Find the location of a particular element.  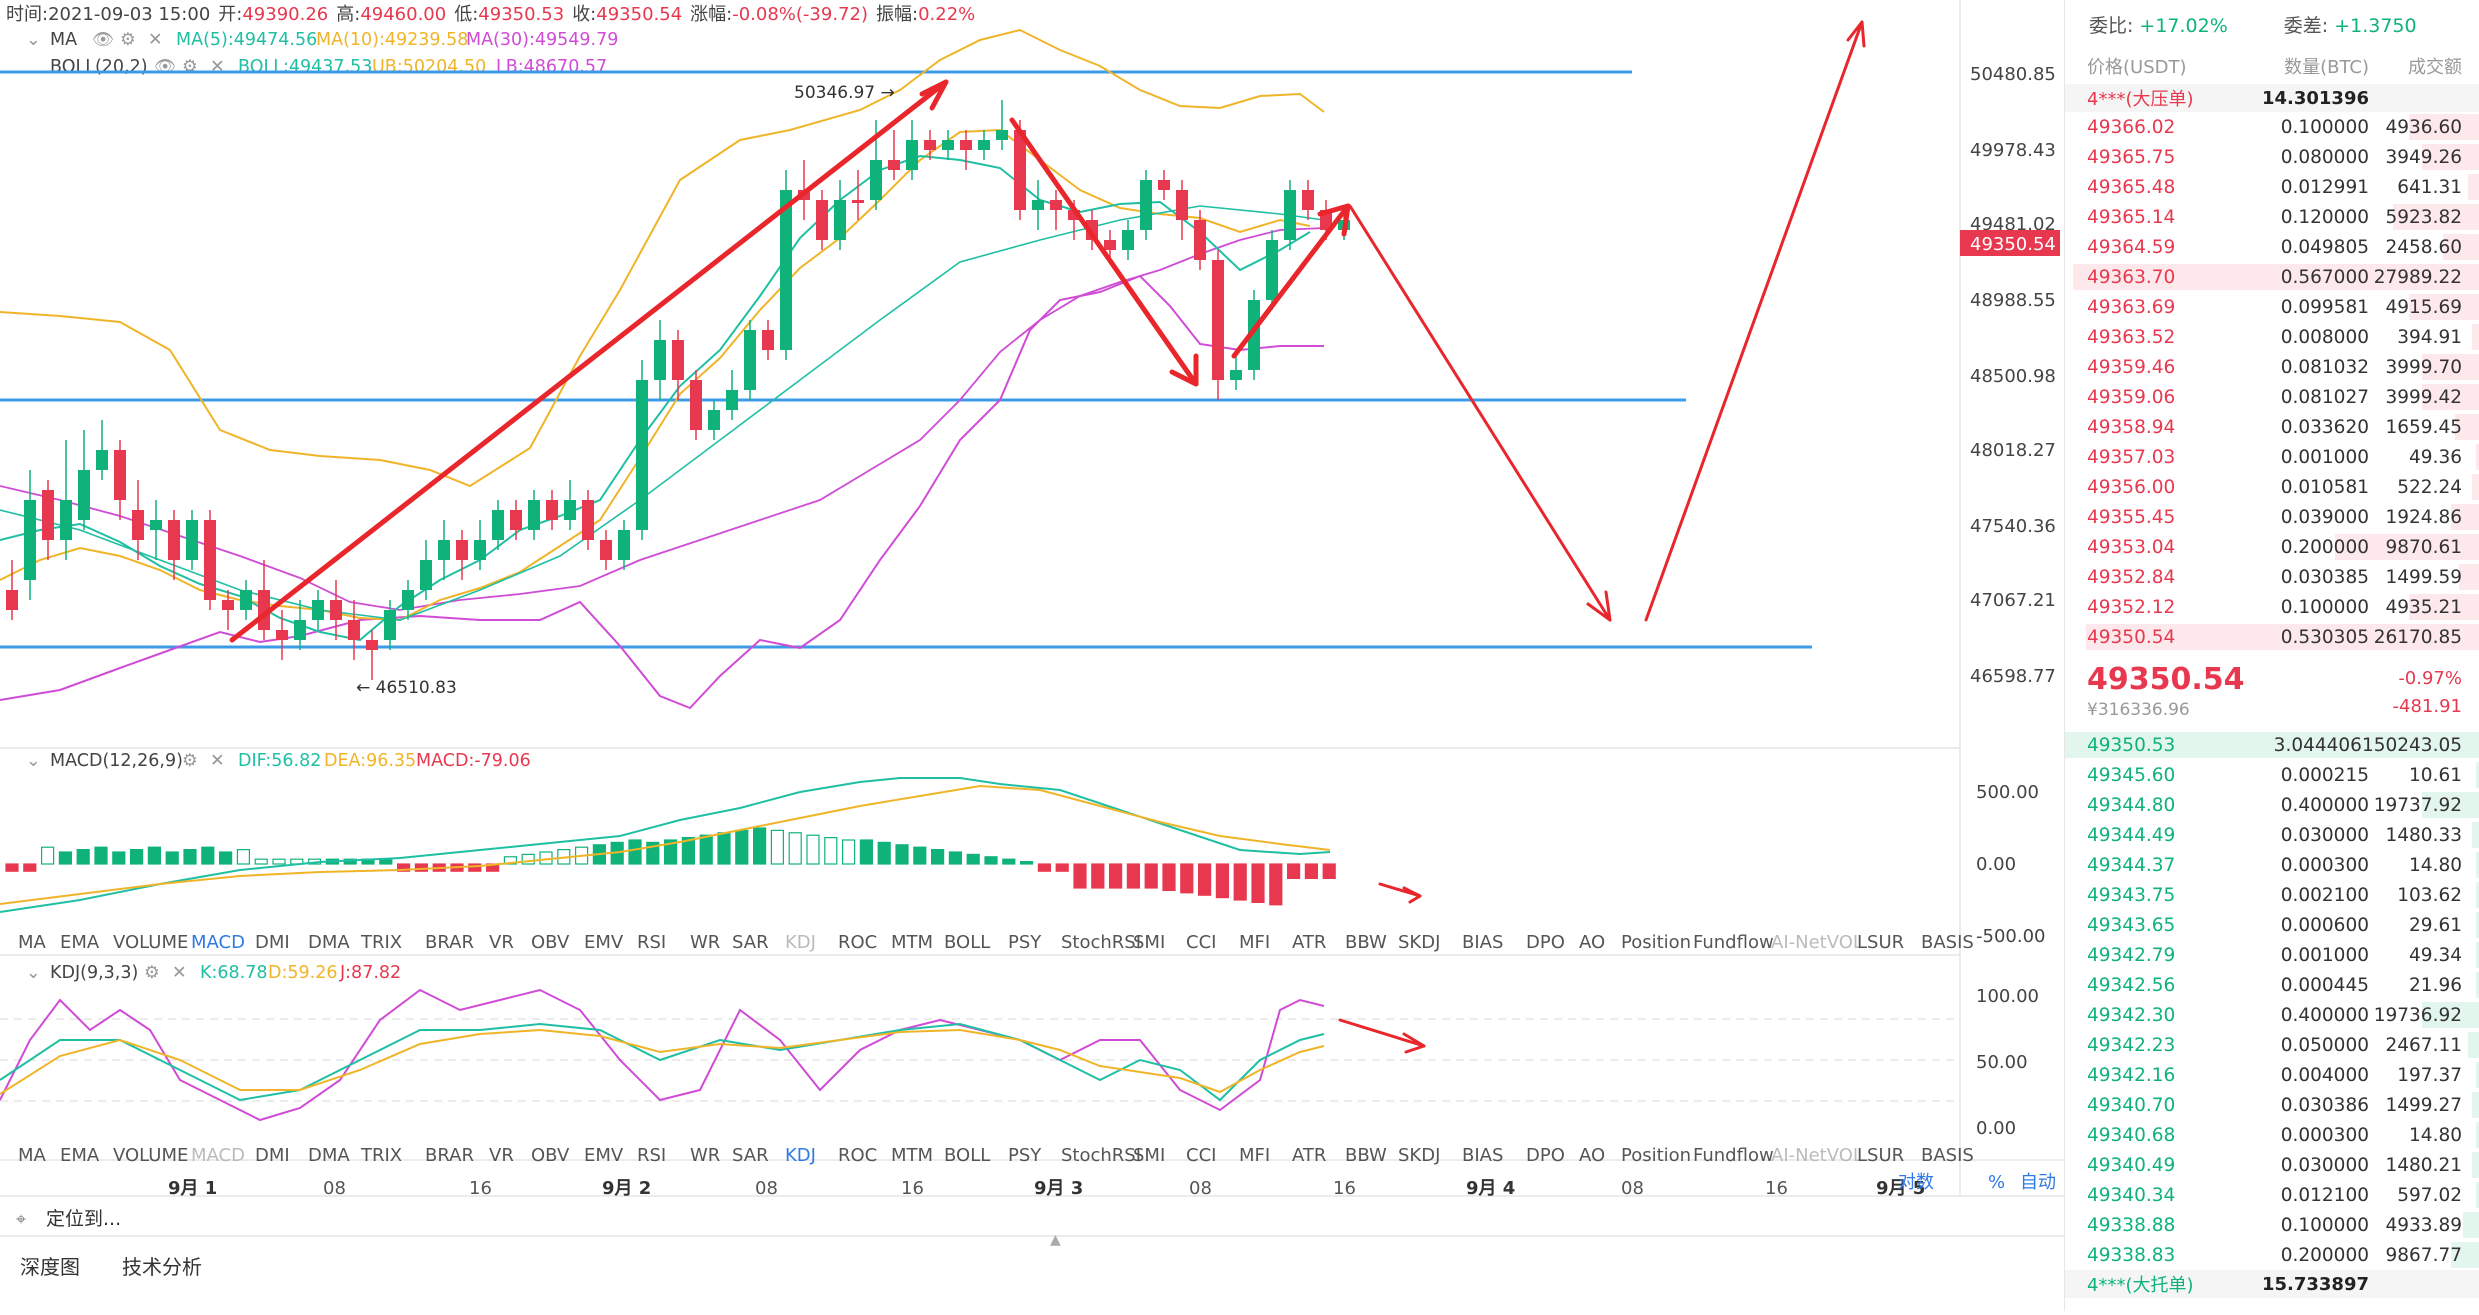

log-scale-toggle: 对数 is located at coordinates (1916, 1182).